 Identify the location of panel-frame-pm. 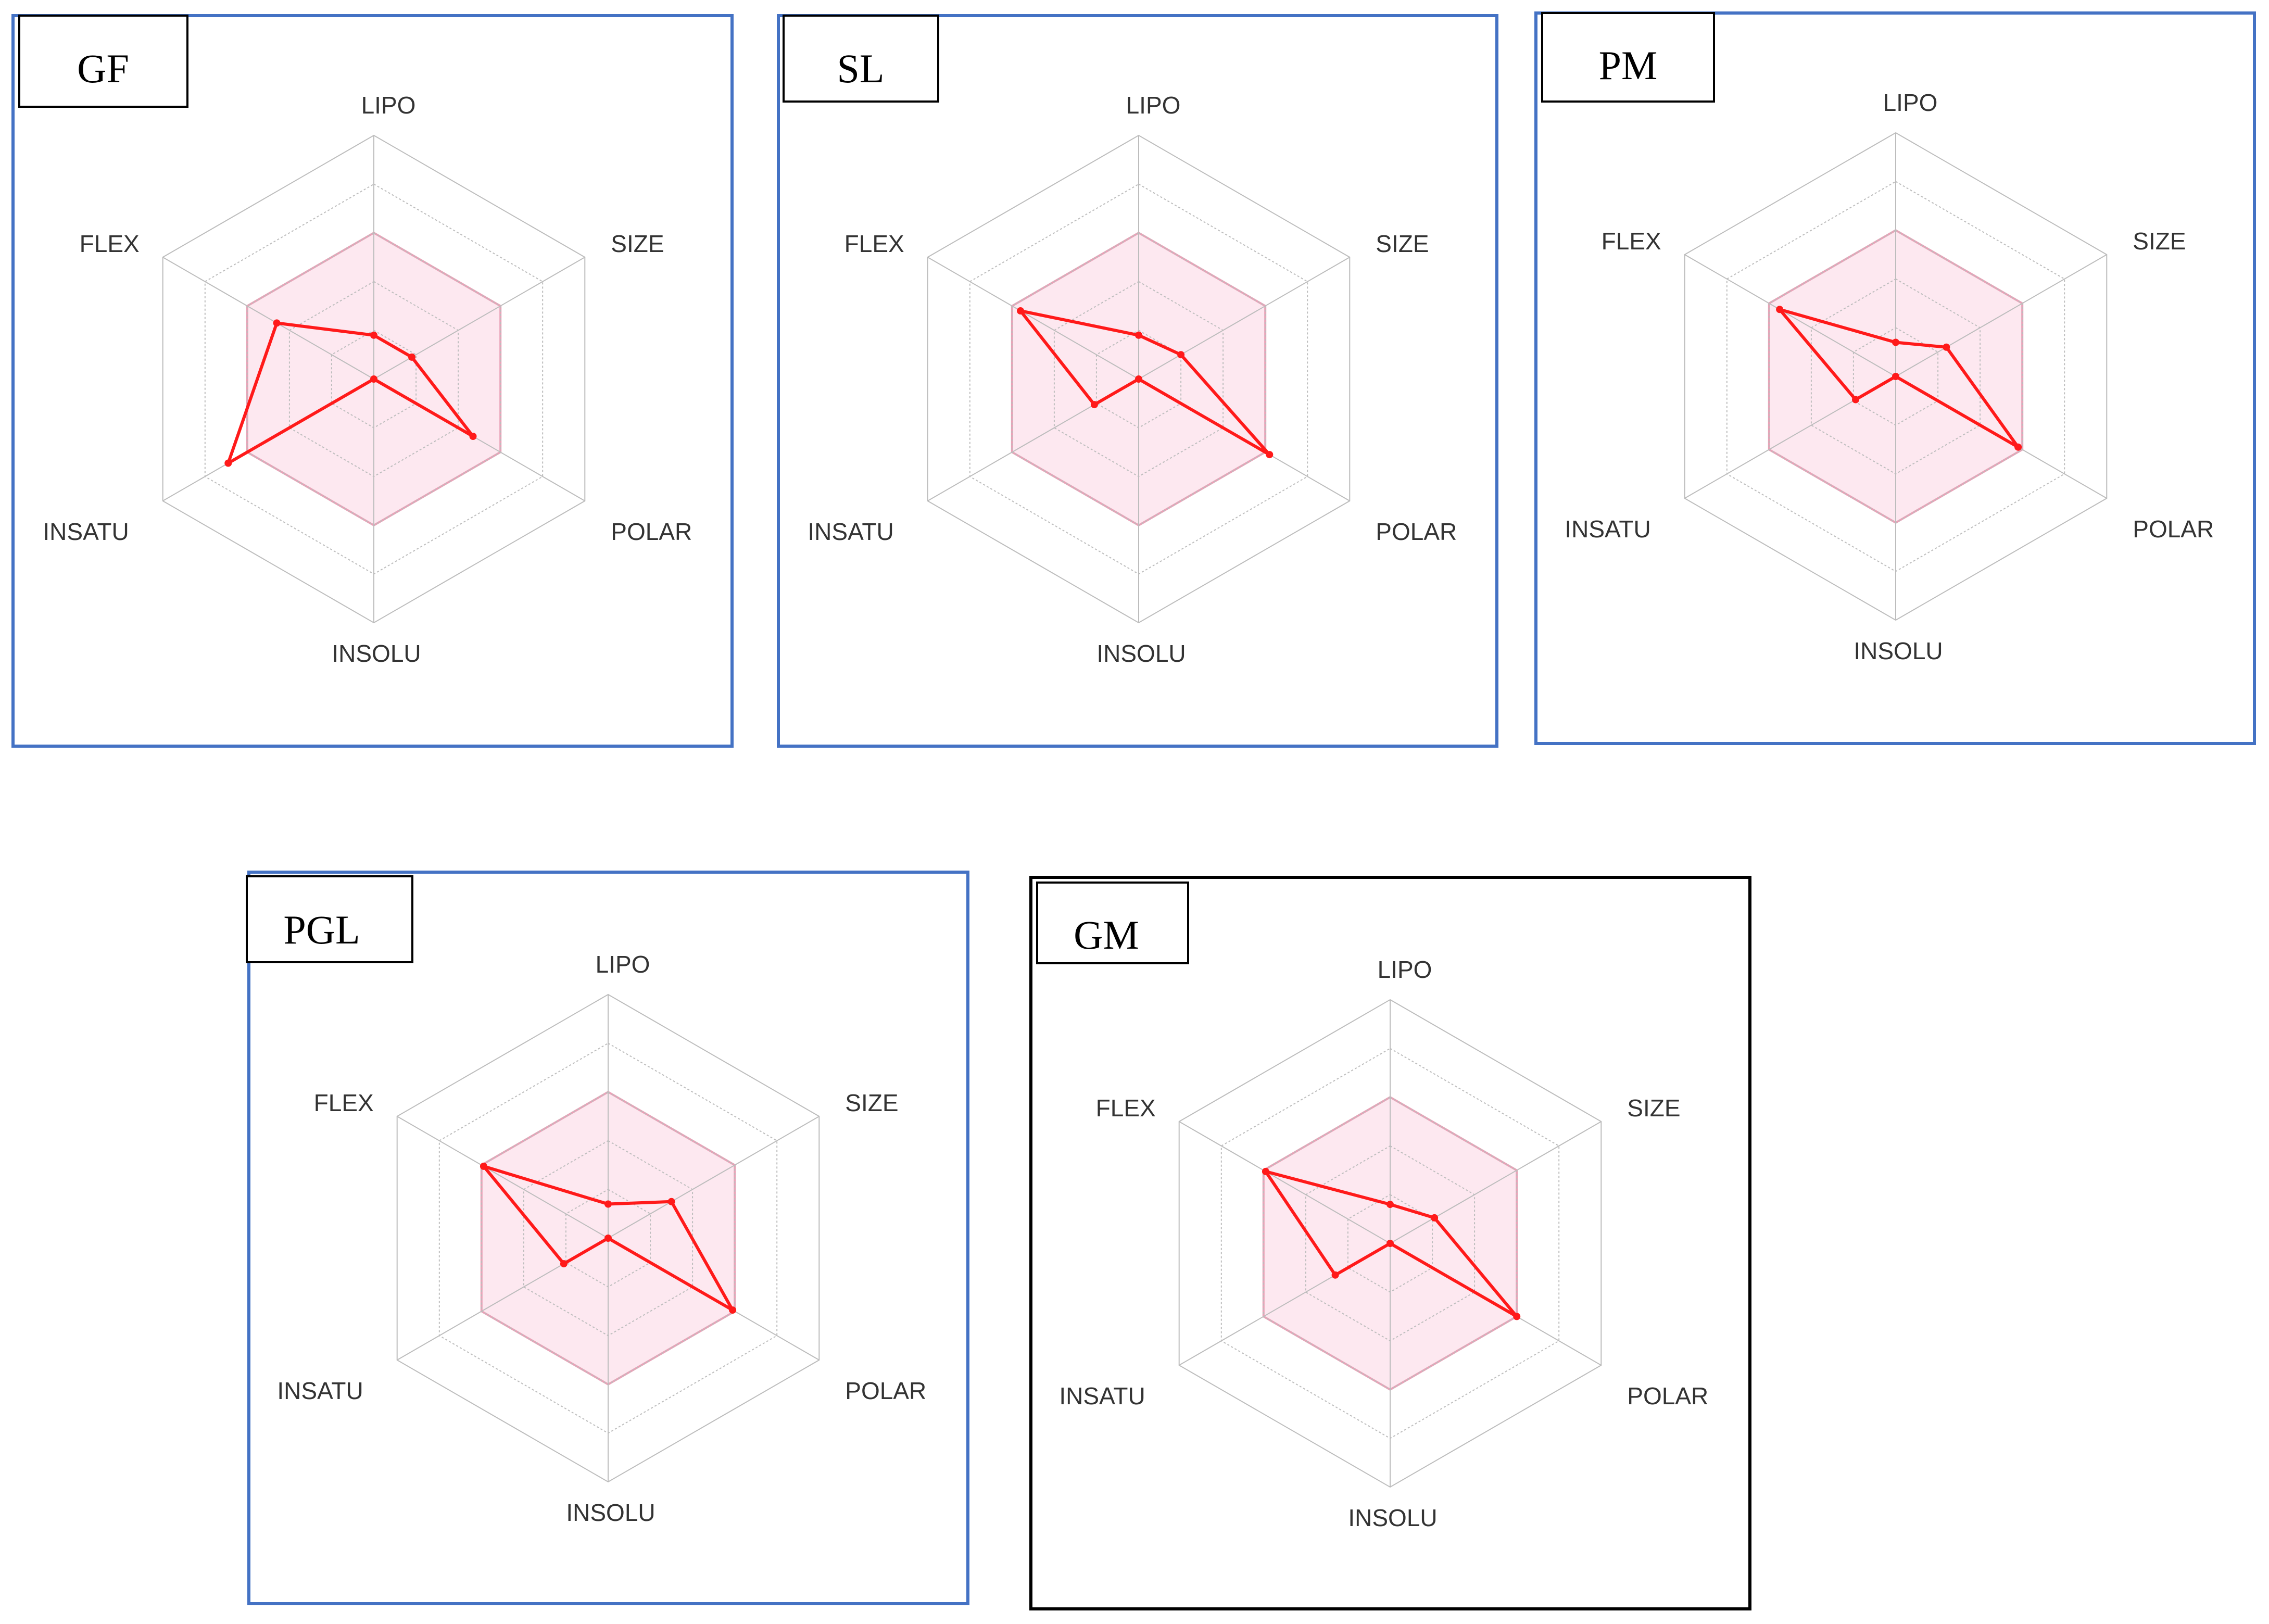
(1895, 378).